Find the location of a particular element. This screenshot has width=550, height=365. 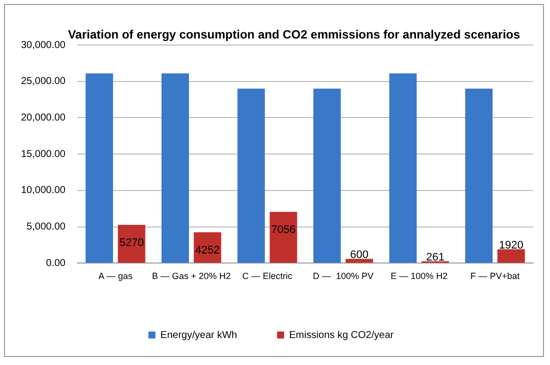

x-tick-label: C — Electric is located at coordinates (267, 276).